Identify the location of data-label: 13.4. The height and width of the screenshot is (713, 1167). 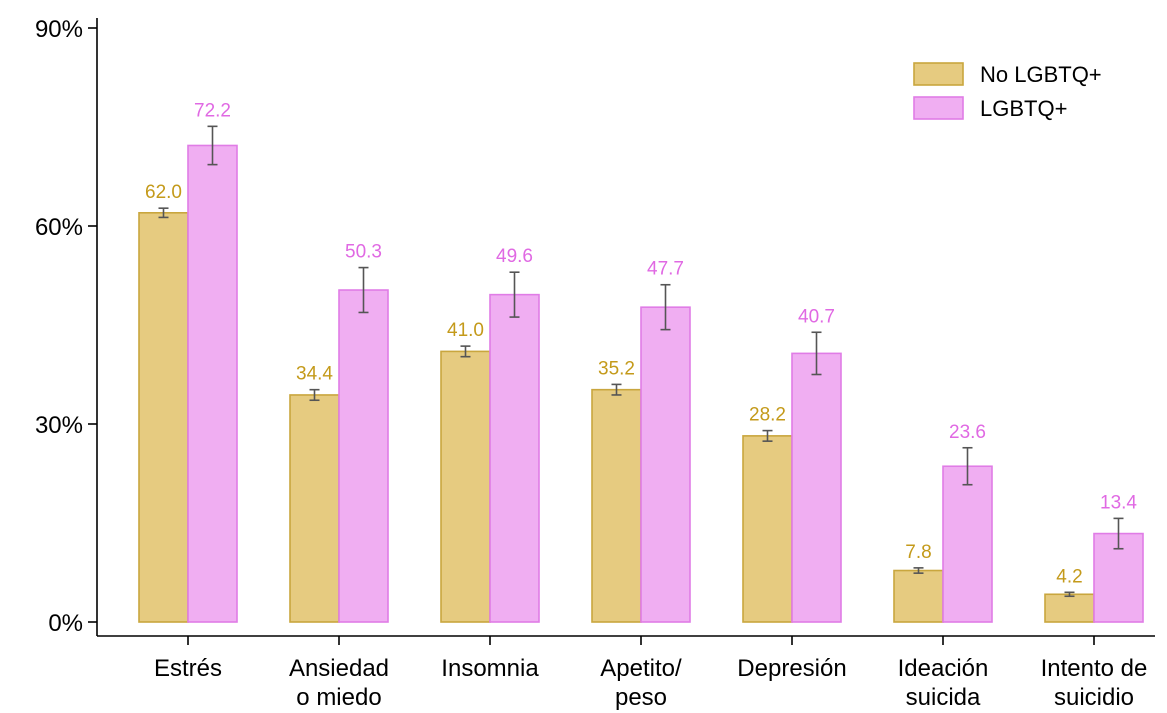
(1118, 502).